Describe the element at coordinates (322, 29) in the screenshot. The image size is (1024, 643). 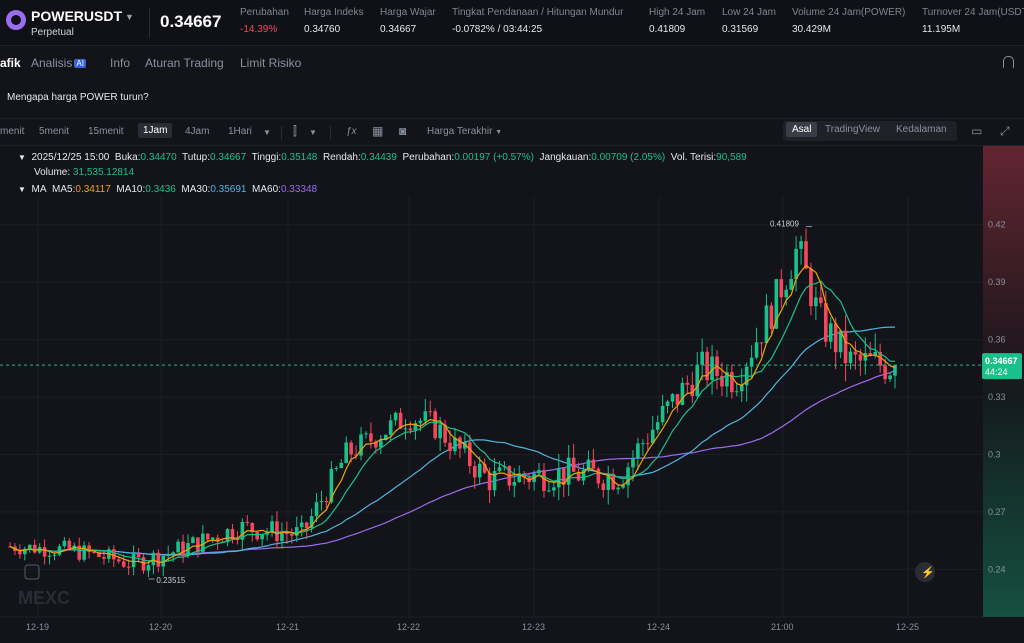
I see `stat-value: 0.34760` at that location.